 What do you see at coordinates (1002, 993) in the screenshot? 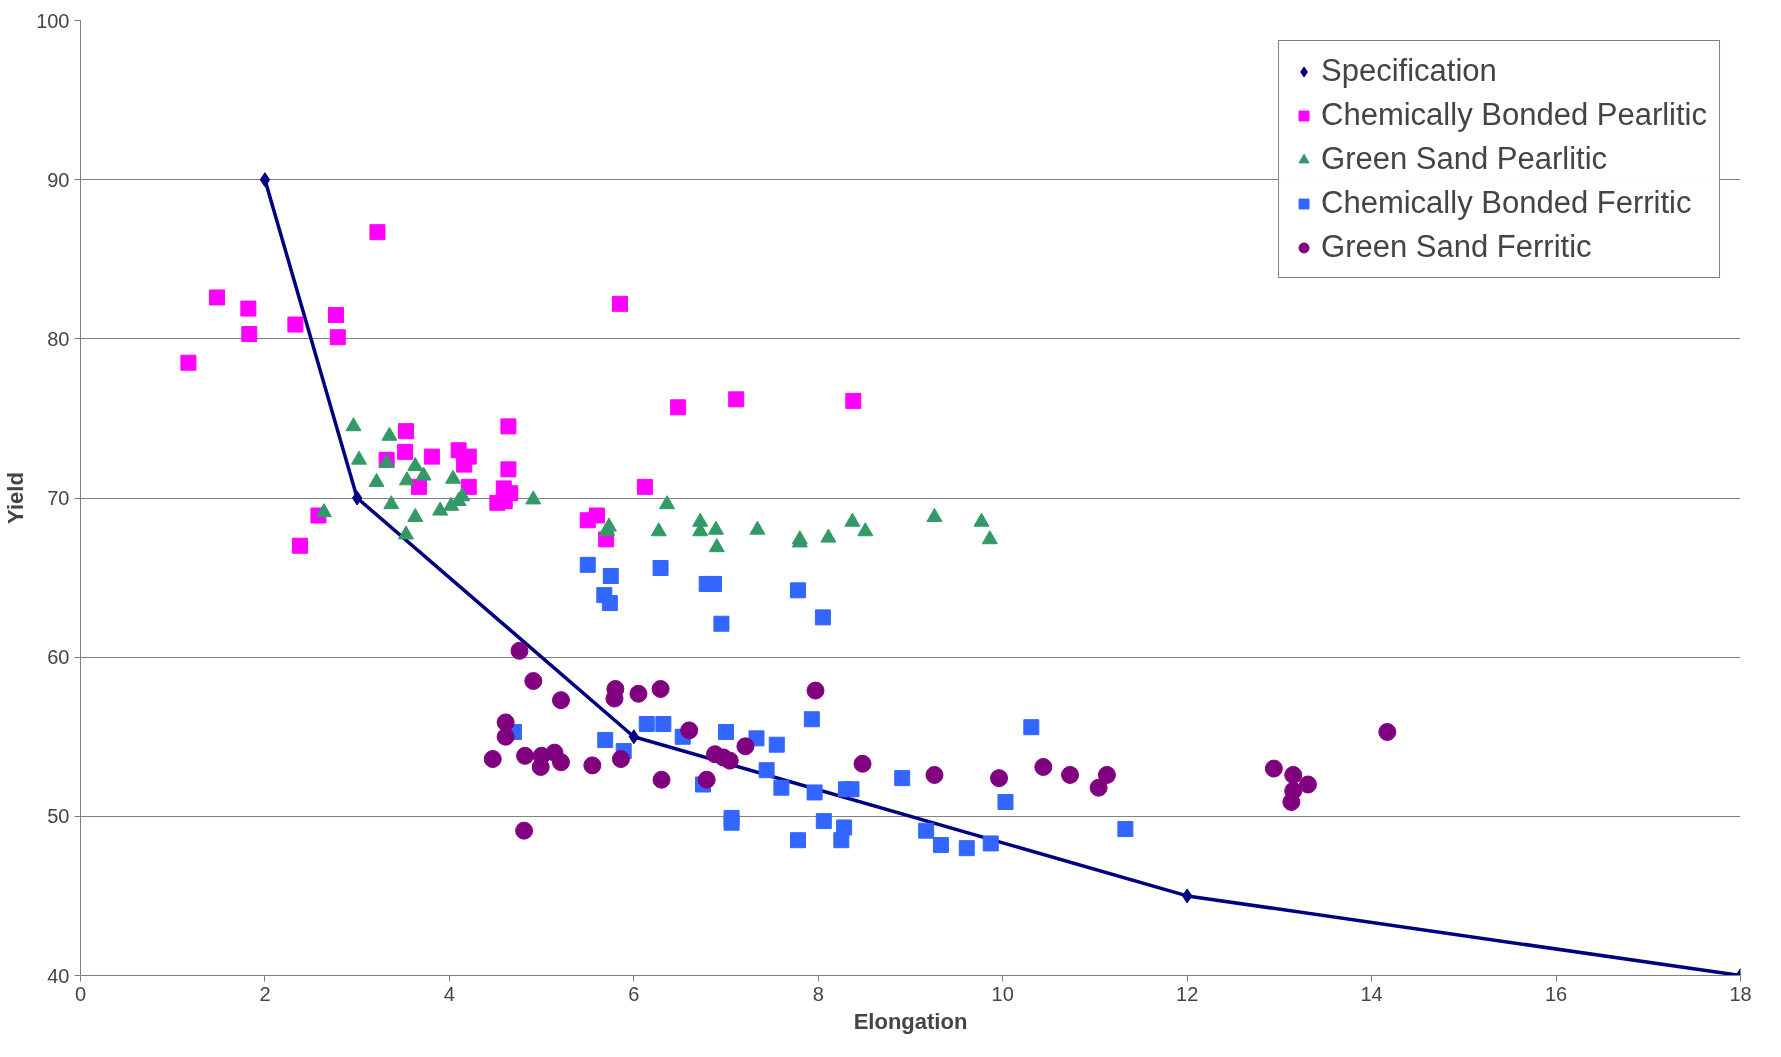
I see `x-tick-label: 10` at bounding box center [1002, 993].